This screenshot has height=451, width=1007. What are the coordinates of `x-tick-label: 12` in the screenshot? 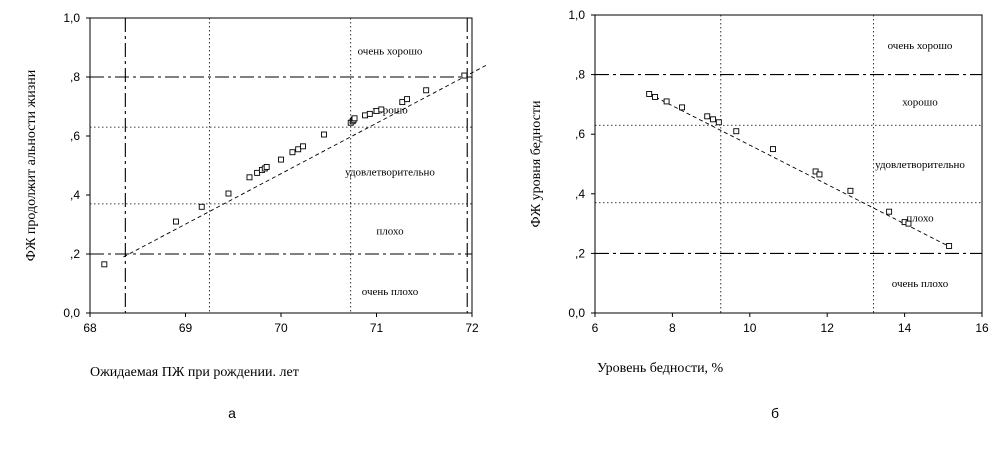 It's located at (828, 328).